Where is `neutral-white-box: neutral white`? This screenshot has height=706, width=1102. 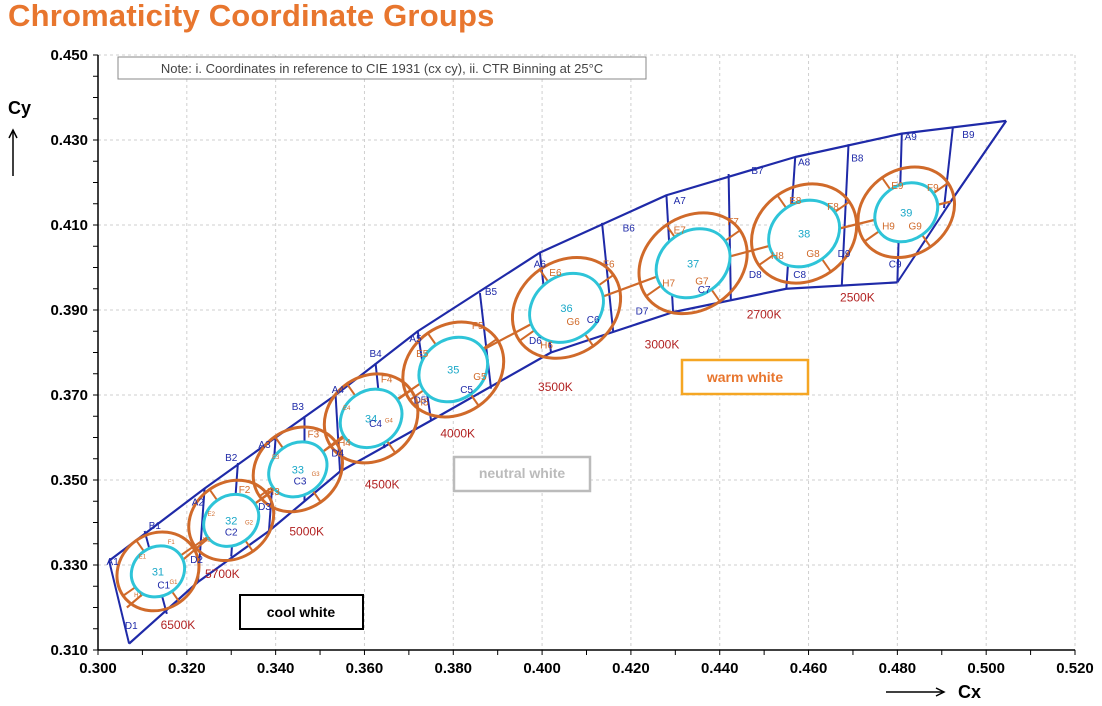 neutral-white-box: neutral white is located at coordinates (522, 474).